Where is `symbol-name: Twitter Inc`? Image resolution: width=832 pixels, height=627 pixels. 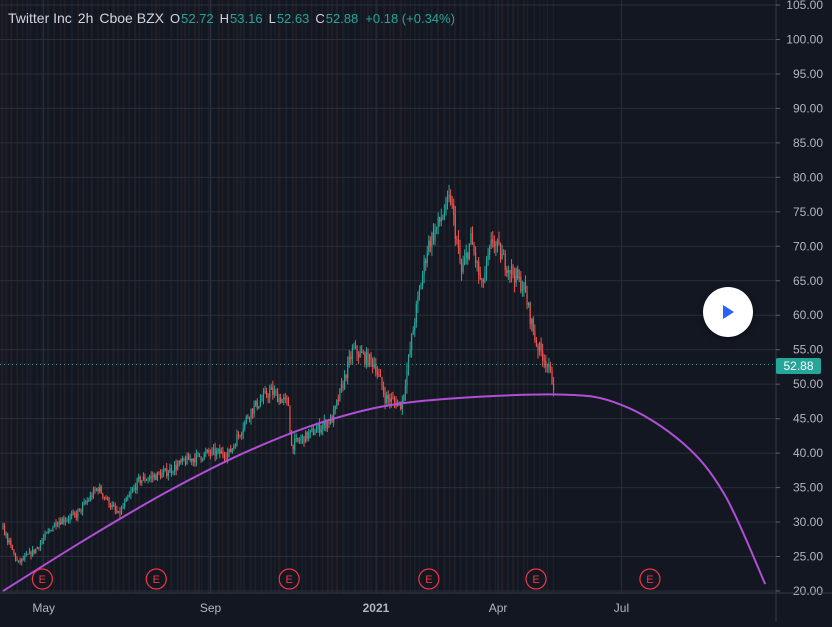 symbol-name: Twitter Inc is located at coordinates (40, 18).